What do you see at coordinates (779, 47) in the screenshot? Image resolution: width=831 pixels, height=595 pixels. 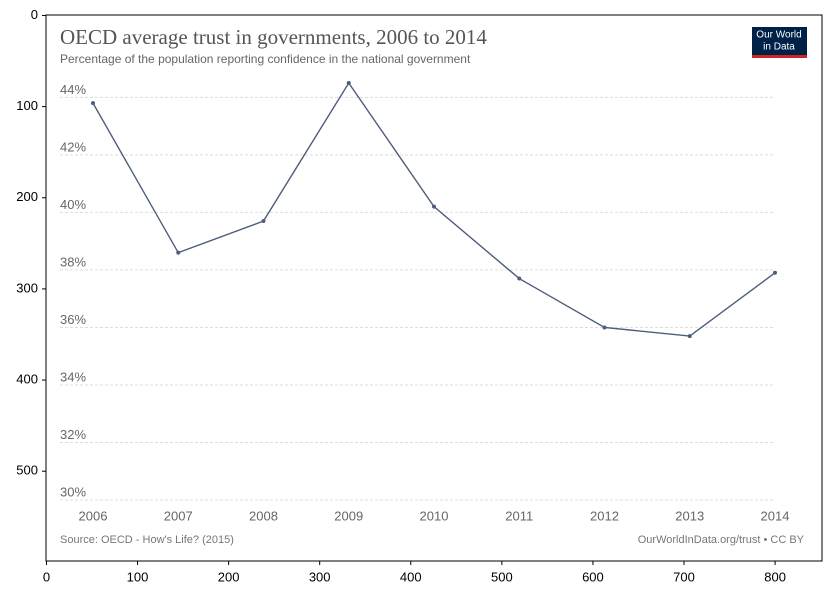 I see `logo-text: in Data` at bounding box center [779, 47].